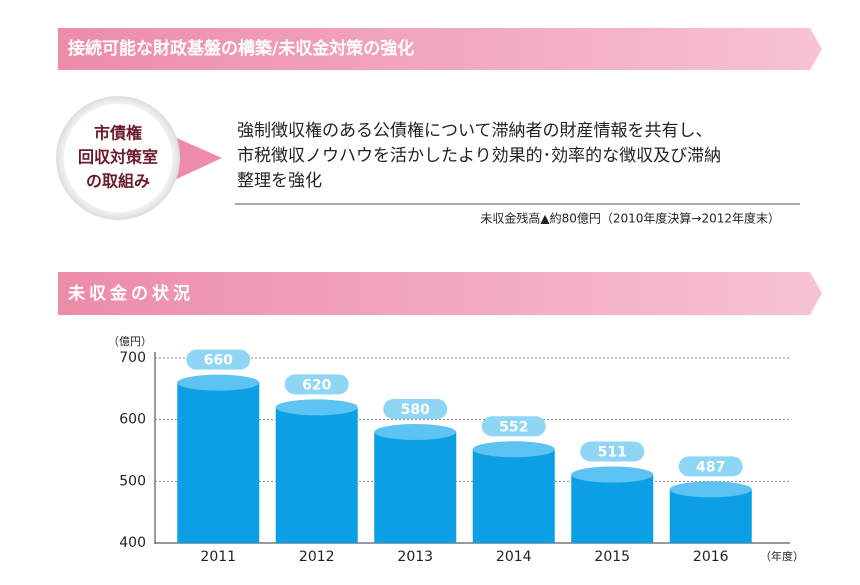  Describe the element at coordinates (514, 557) in the screenshot. I see `x-tick-label: 2014` at that location.